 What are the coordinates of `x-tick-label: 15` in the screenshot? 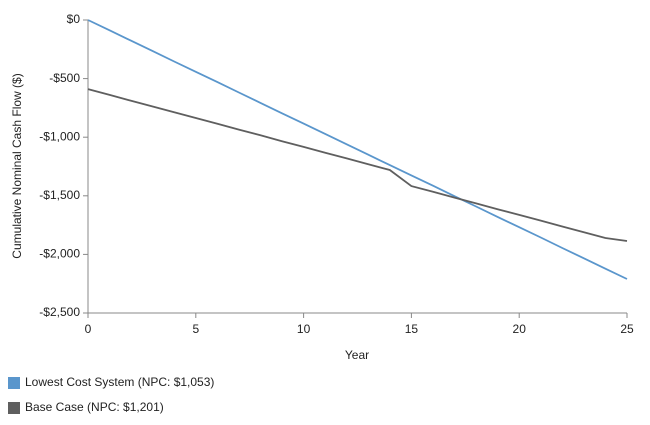 It's located at (412, 329).